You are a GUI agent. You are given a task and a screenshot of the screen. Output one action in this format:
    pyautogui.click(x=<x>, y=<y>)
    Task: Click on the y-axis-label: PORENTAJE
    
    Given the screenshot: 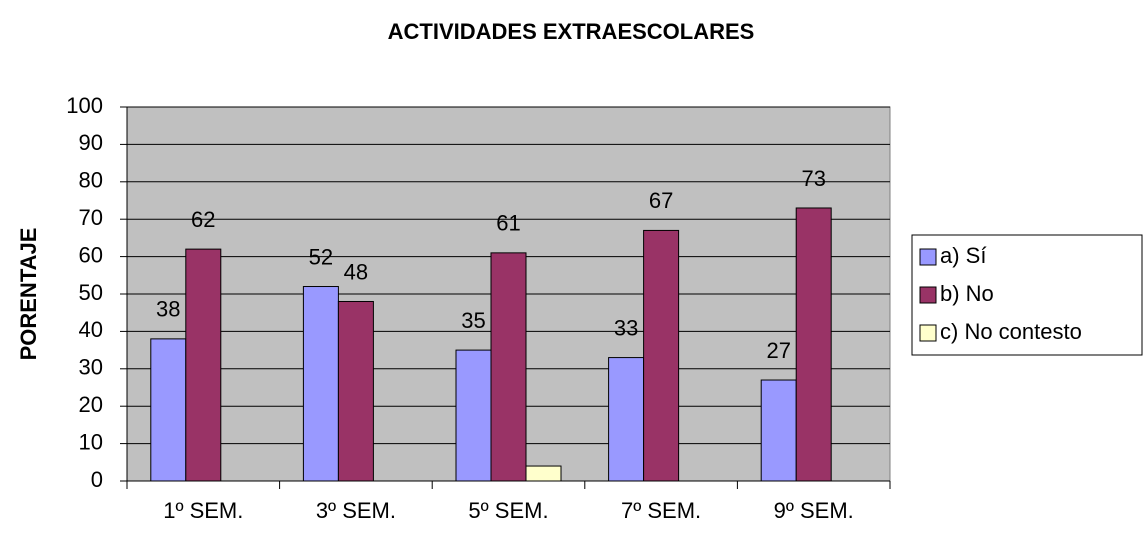 What is the action you would take?
    pyautogui.click(x=28, y=294)
    